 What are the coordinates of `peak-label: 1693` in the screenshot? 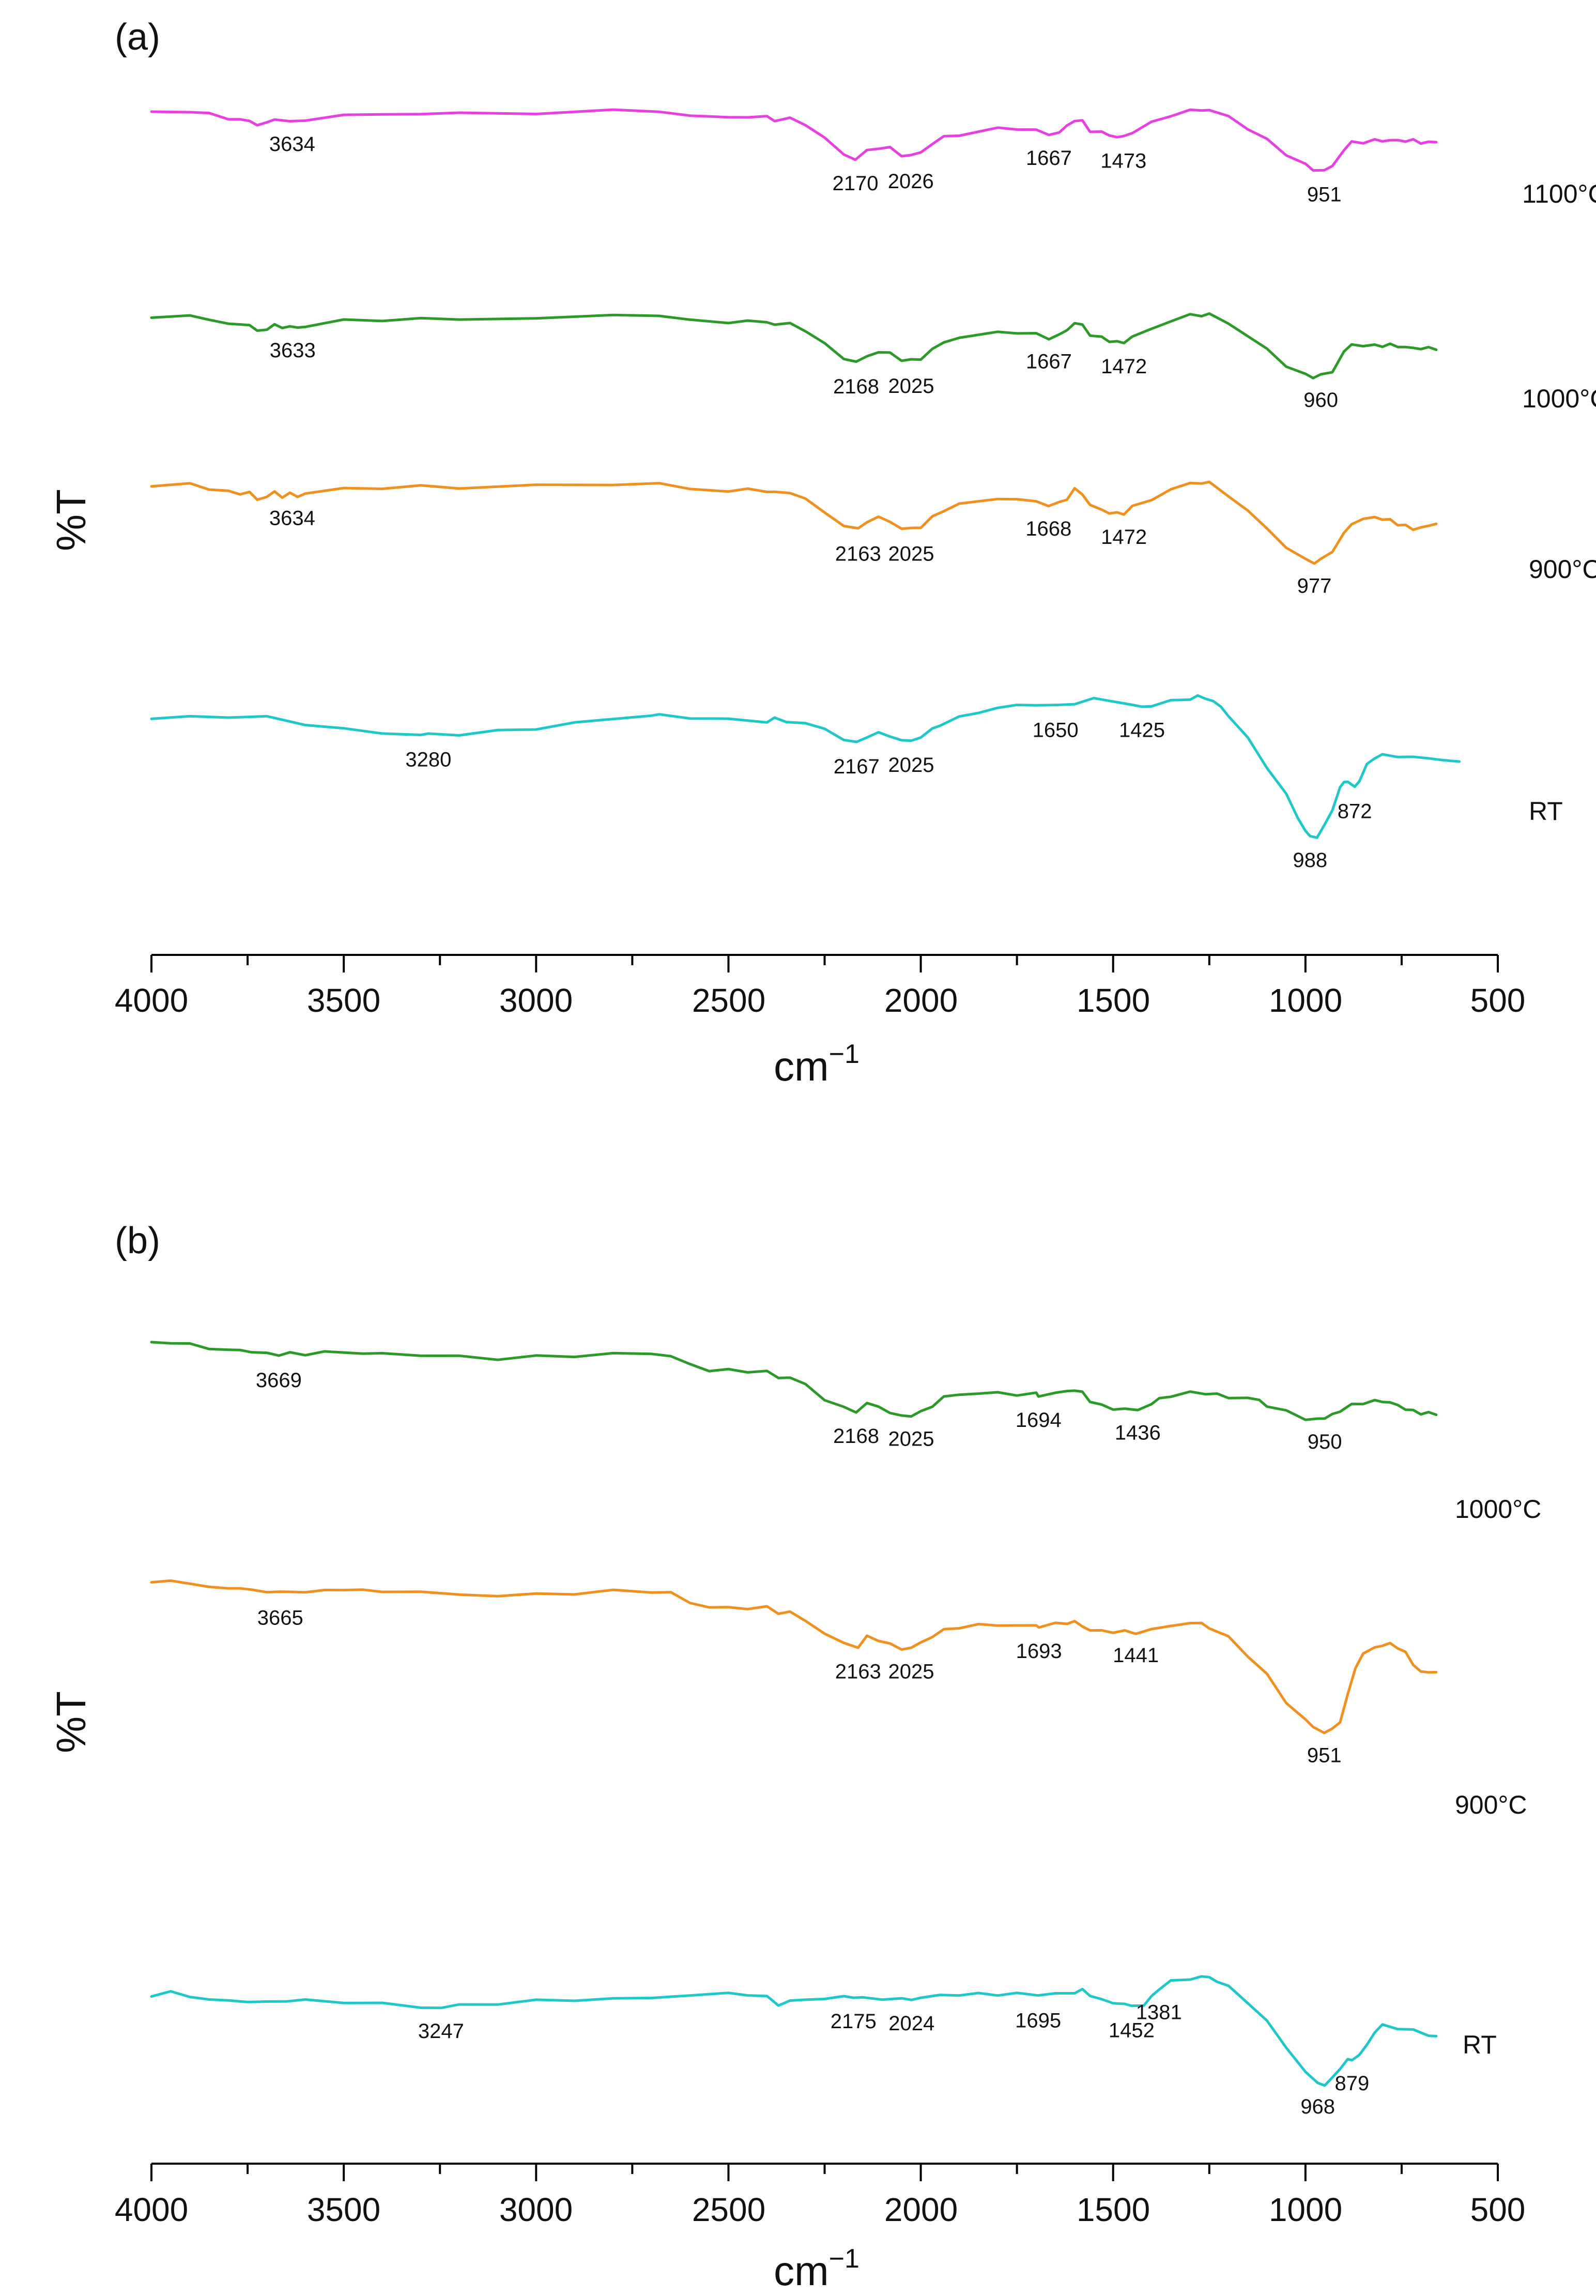 It's located at (1039, 1651).